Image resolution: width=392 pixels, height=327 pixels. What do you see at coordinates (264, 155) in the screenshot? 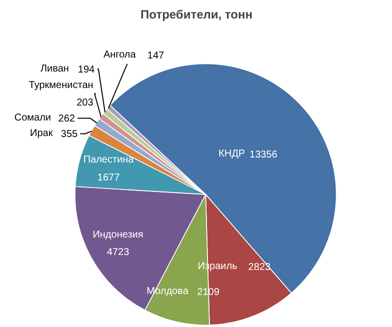
I see `data-label: 13356` at bounding box center [264, 155].